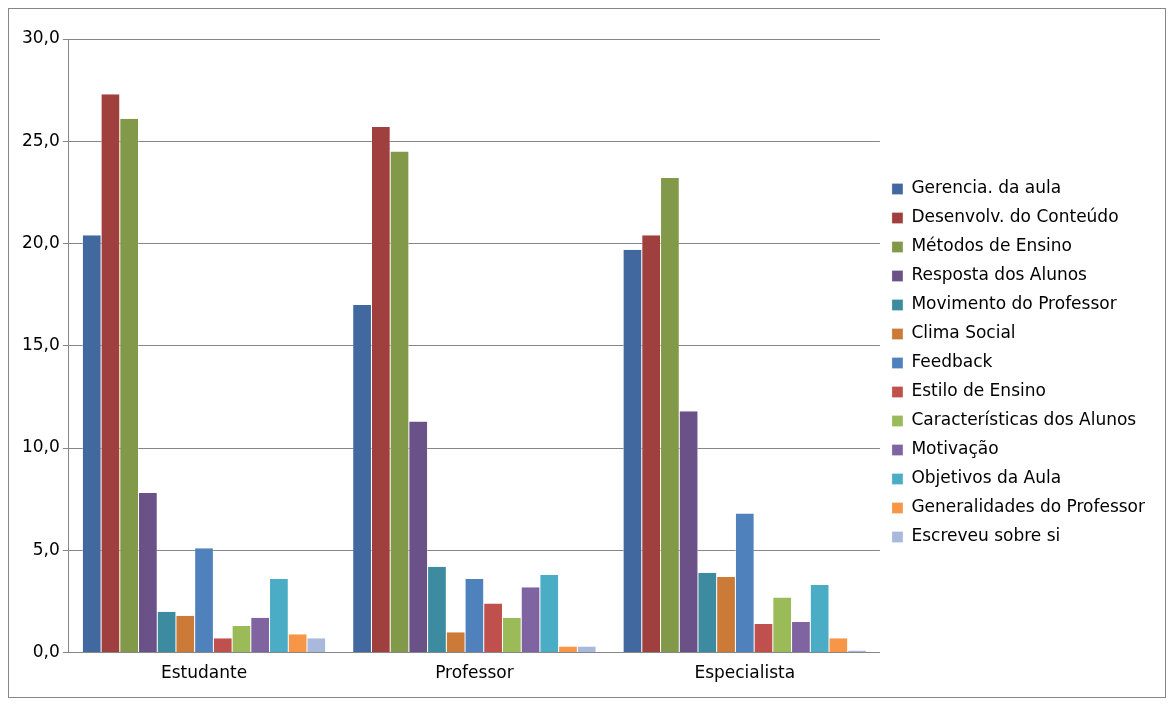 This screenshot has width=1174, height=706. What do you see at coordinates (1015, 216) in the screenshot?
I see `legend-label: Desenvolv. do Conteúdo` at bounding box center [1015, 216].